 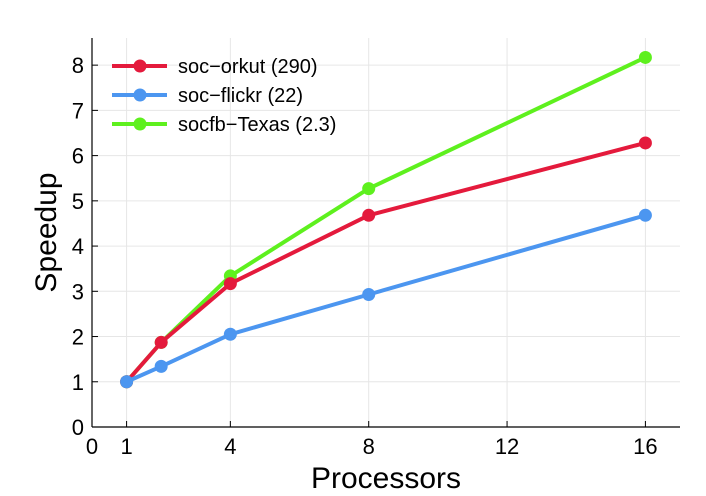 What do you see at coordinates (369, 446) in the screenshot?
I see `x-tick-label: 8` at bounding box center [369, 446].